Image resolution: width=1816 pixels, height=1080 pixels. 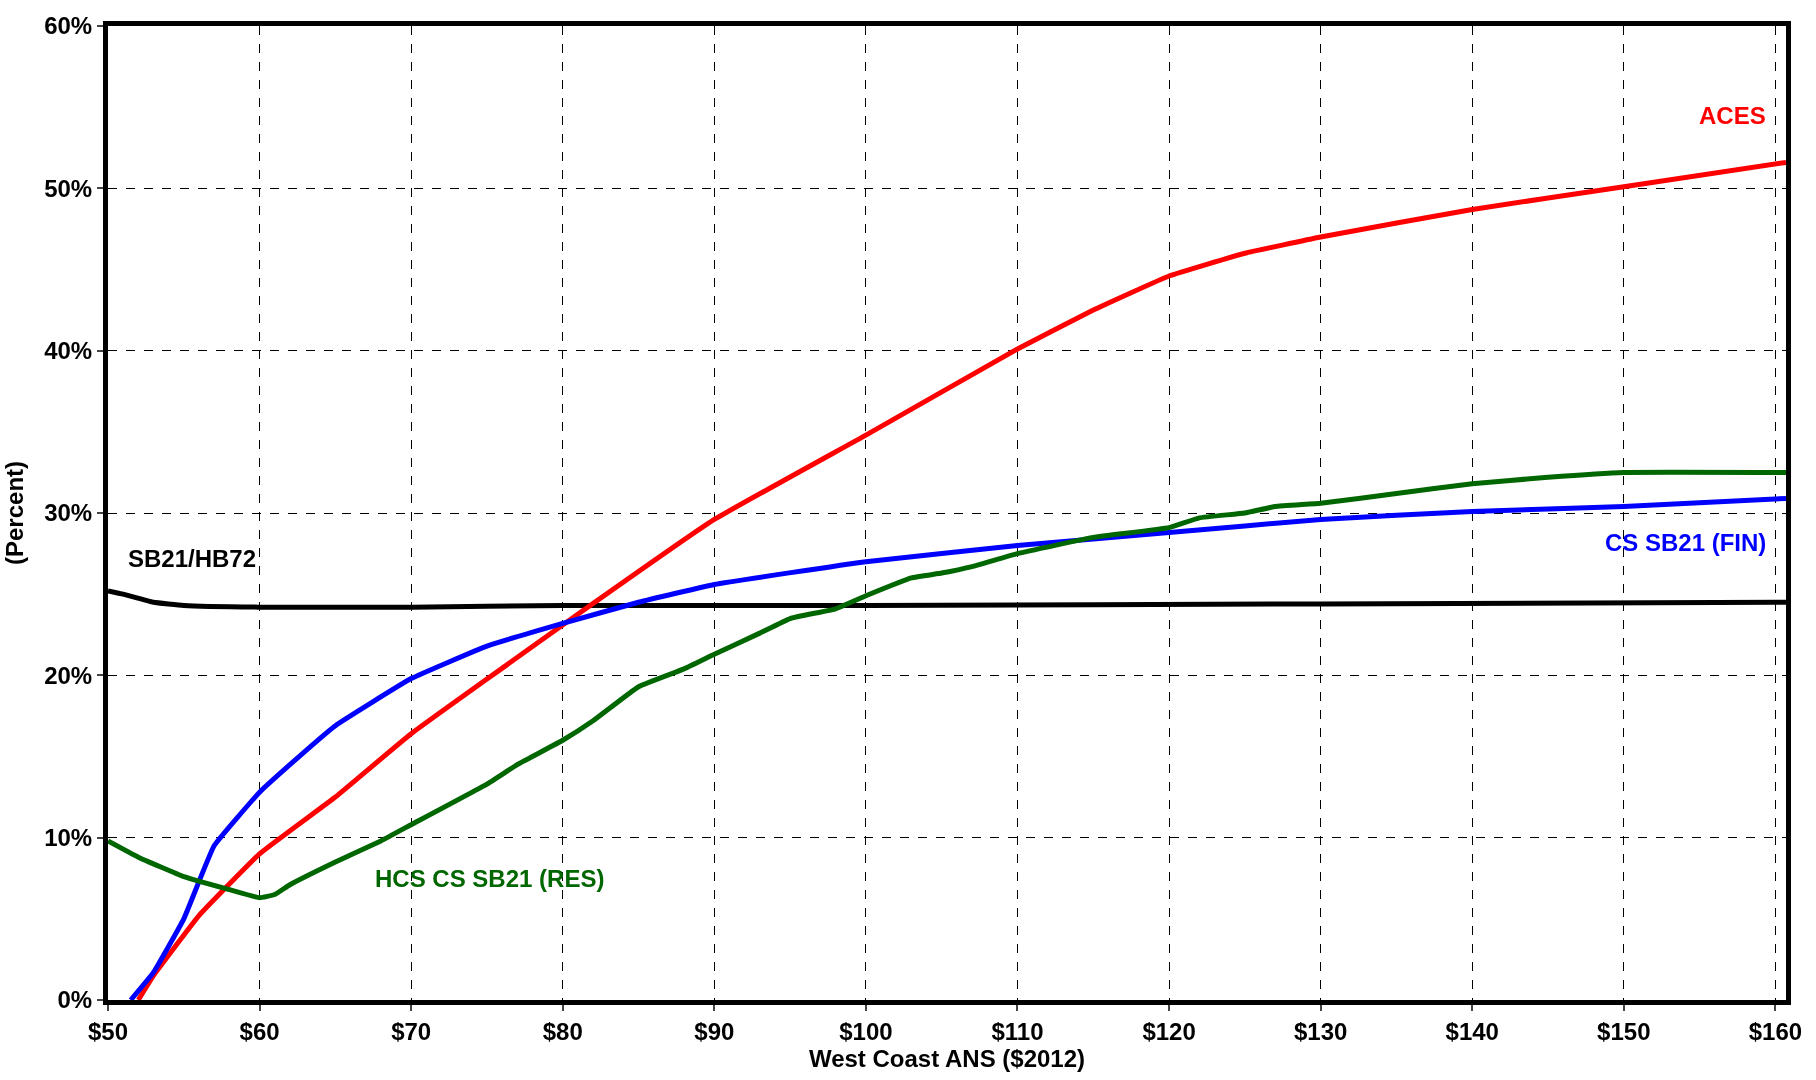 I want to click on y-tick-label: 30%, so click(x=68, y=513).